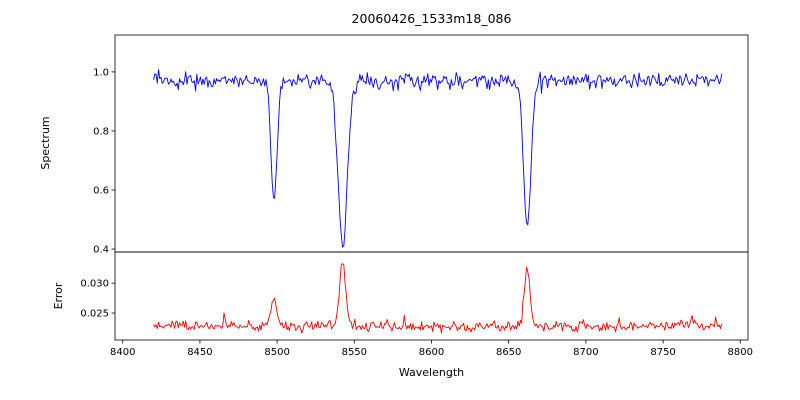 Image resolution: width=800 pixels, height=400 pixels. Describe the element at coordinates (740, 352) in the screenshot. I see `x-tick-label: 8800` at that location.